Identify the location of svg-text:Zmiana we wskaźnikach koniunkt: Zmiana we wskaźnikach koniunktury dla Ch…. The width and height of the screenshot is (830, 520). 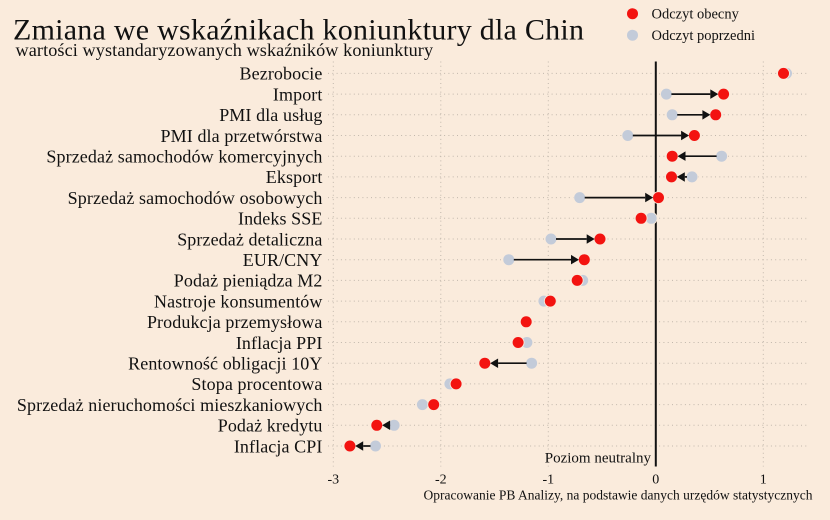
(298, 30).